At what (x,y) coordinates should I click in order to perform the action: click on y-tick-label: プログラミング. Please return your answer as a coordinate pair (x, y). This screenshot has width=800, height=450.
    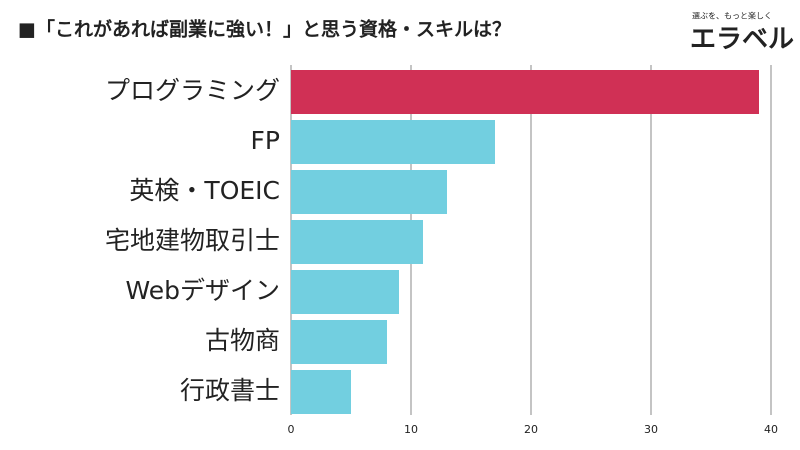
    Looking at the image, I should click on (192, 90).